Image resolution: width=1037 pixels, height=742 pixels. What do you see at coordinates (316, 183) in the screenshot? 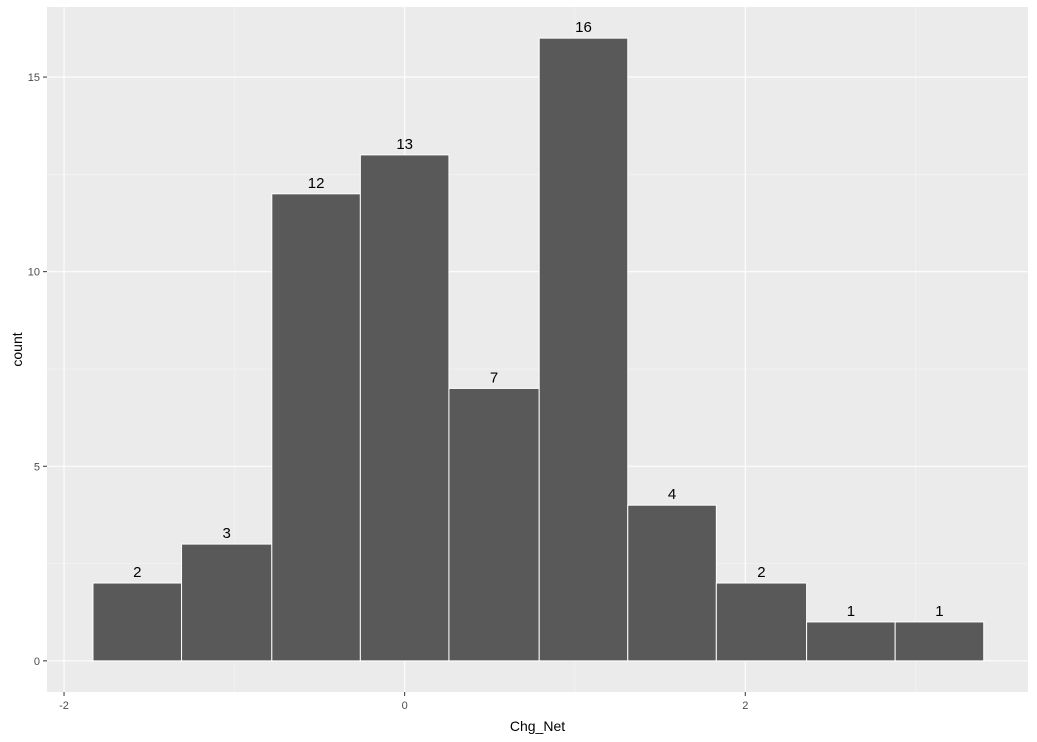
I see `bar-count-label: 12` at bounding box center [316, 183].